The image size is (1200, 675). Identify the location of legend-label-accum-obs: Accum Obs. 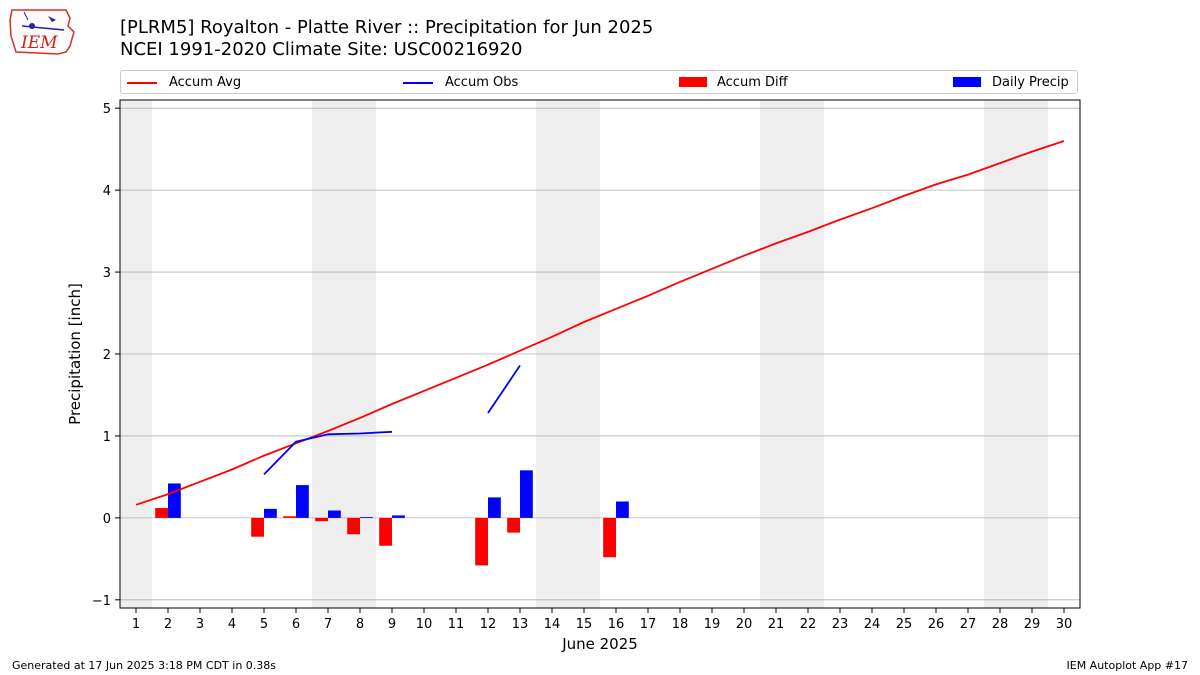
(482, 82).